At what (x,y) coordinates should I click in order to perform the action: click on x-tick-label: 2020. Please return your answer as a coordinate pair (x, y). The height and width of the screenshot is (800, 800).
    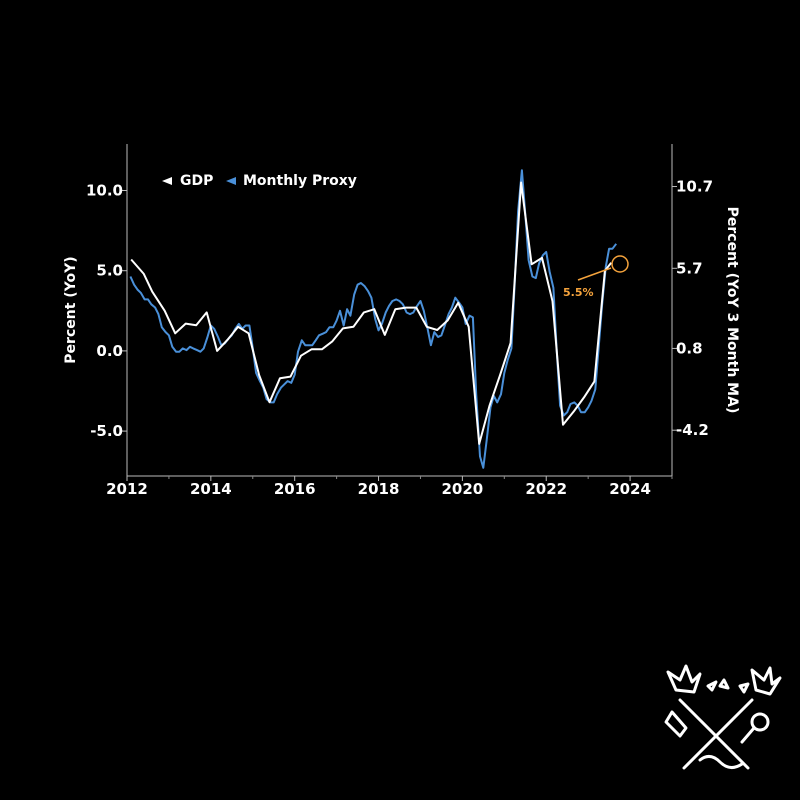
    Looking at the image, I should click on (463, 489).